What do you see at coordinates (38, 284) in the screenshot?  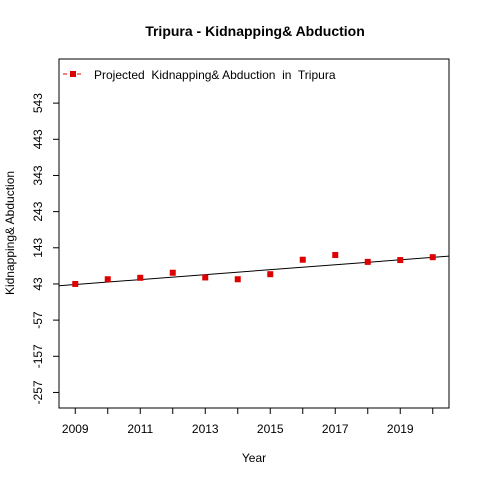 I see `y-tick-label: 43` at bounding box center [38, 284].